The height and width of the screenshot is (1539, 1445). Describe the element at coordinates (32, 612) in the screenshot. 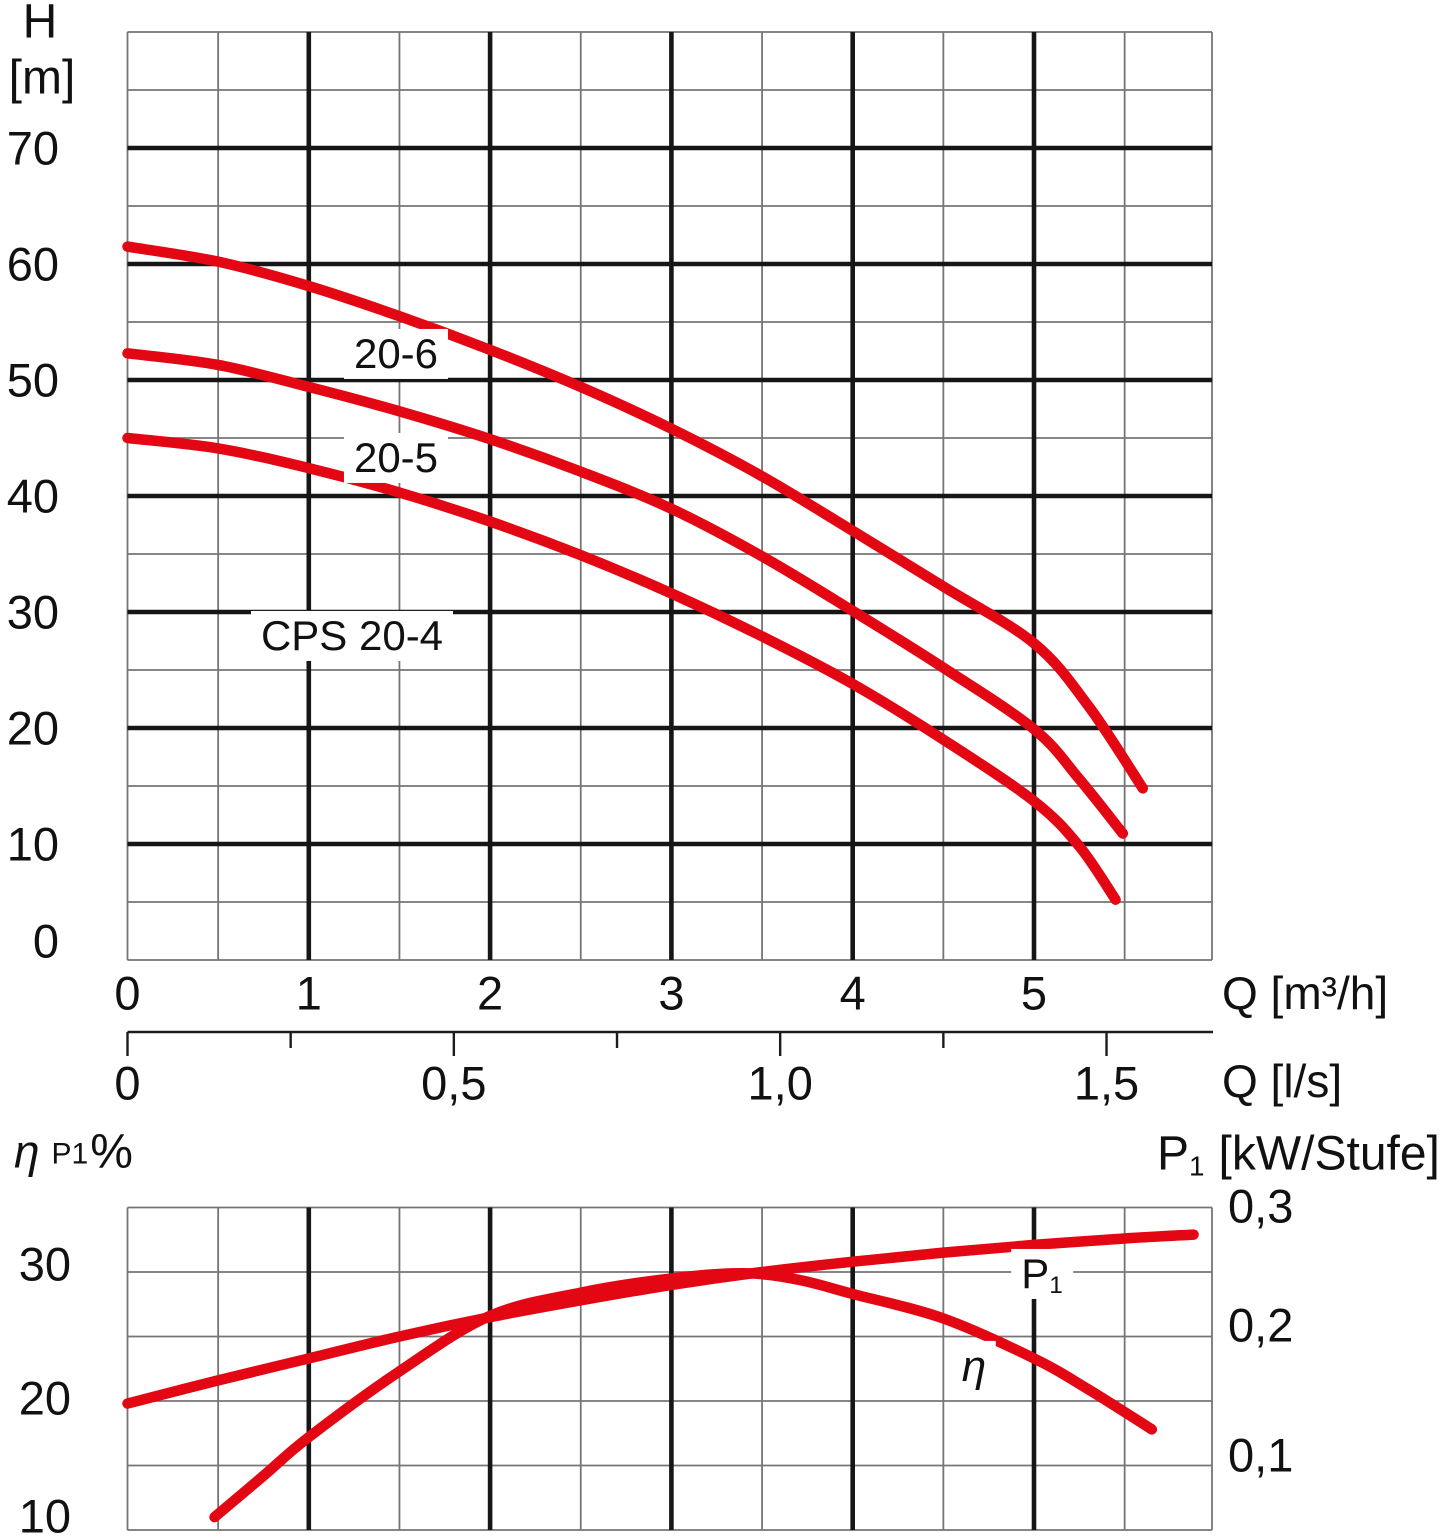

I see `h-axis-tick-30: 30` at that location.